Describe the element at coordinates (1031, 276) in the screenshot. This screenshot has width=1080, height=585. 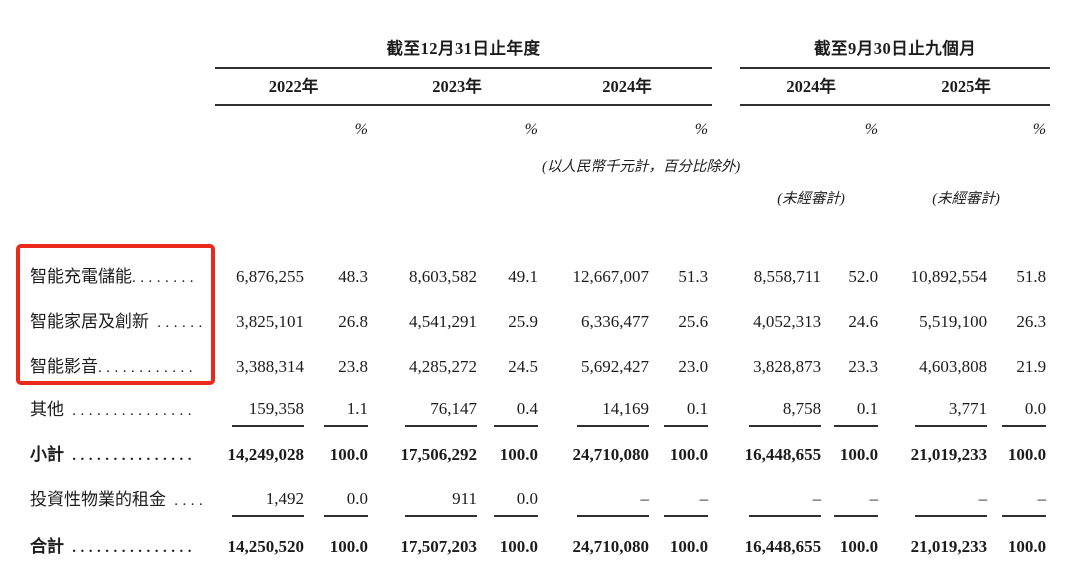
I see `cell: 51.8` at that location.